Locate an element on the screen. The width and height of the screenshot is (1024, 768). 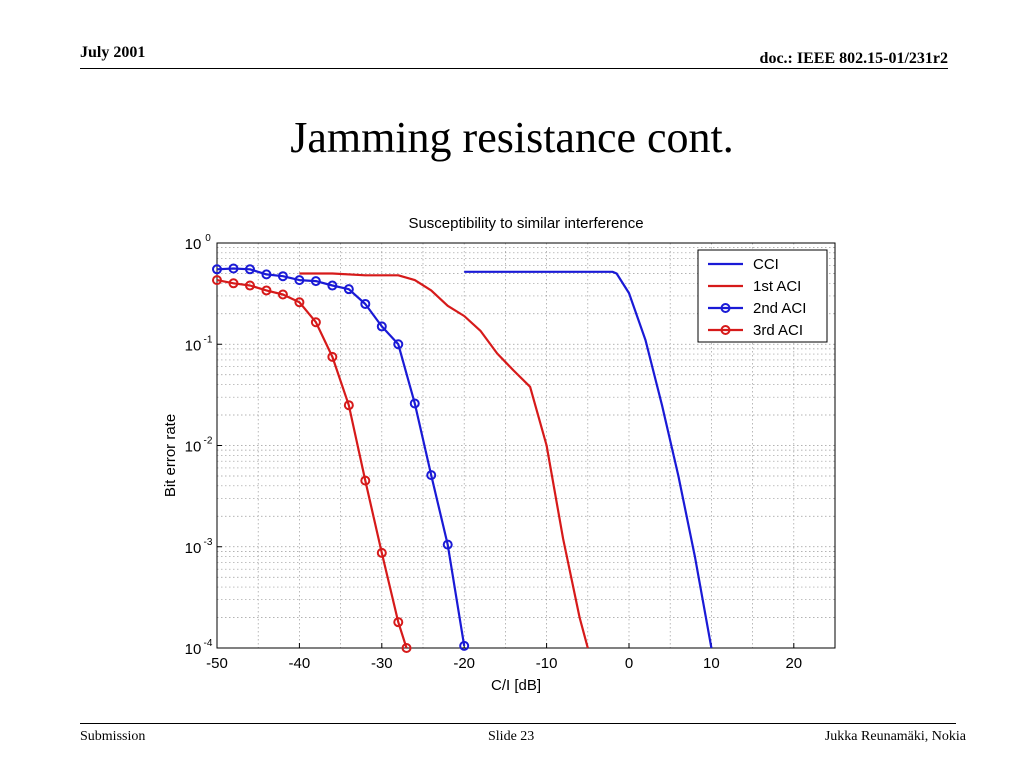
x-tick-label: 20 is located at coordinates (793, 663).